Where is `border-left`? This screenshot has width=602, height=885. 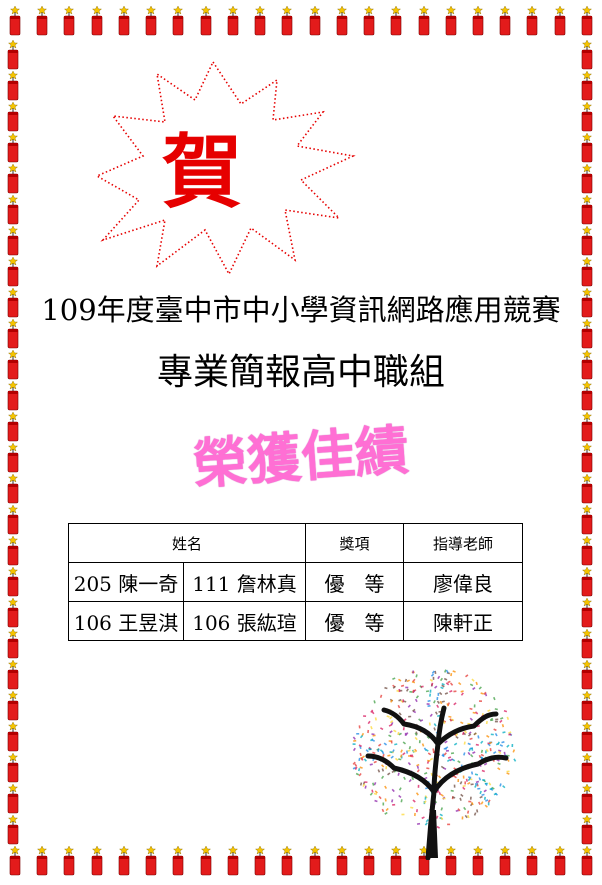 border-left is located at coordinates (14, 442).